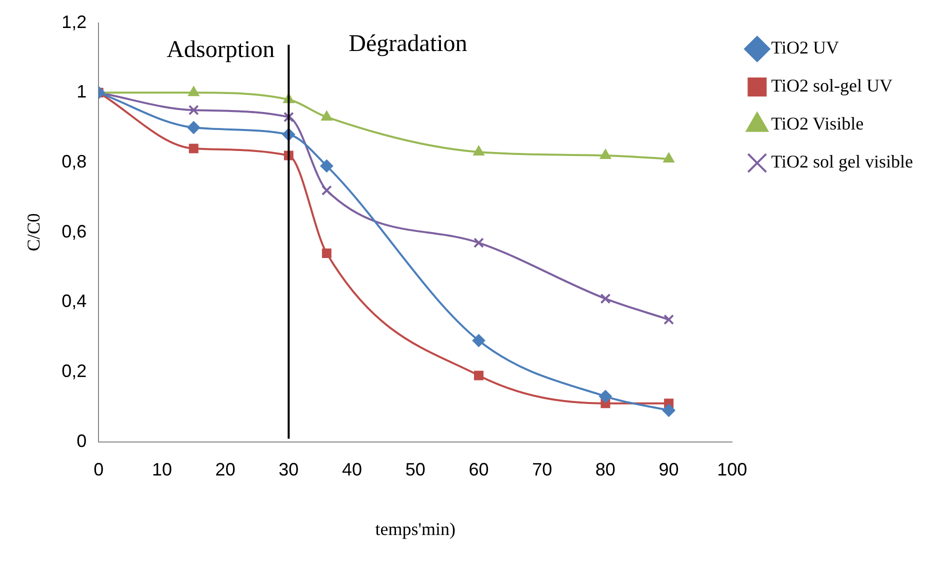 This screenshot has width=933, height=565. What do you see at coordinates (74, 161) in the screenshot?
I see `y-tick-label: 0,8` at bounding box center [74, 161].